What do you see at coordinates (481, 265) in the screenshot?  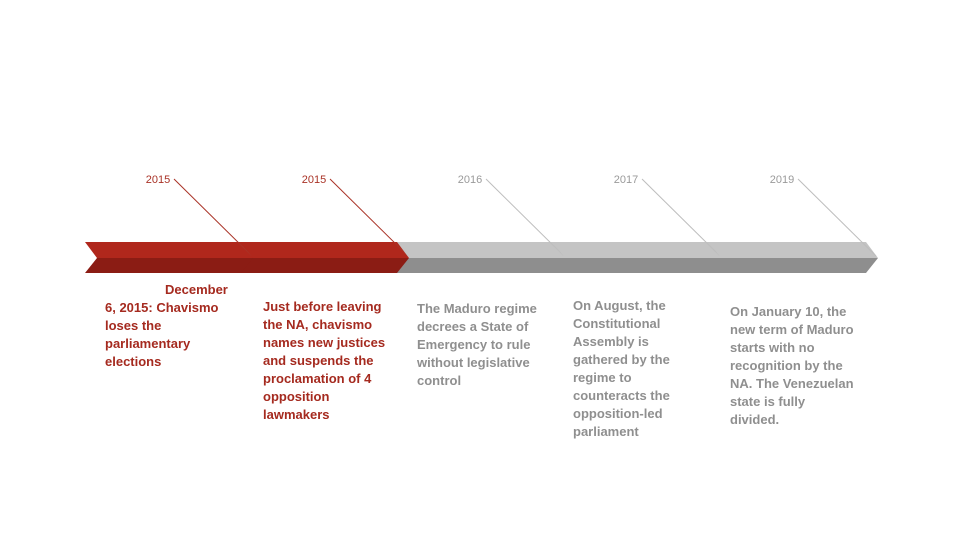 I see `chevron-segment-3-bottom` at bounding box center [481, 265].